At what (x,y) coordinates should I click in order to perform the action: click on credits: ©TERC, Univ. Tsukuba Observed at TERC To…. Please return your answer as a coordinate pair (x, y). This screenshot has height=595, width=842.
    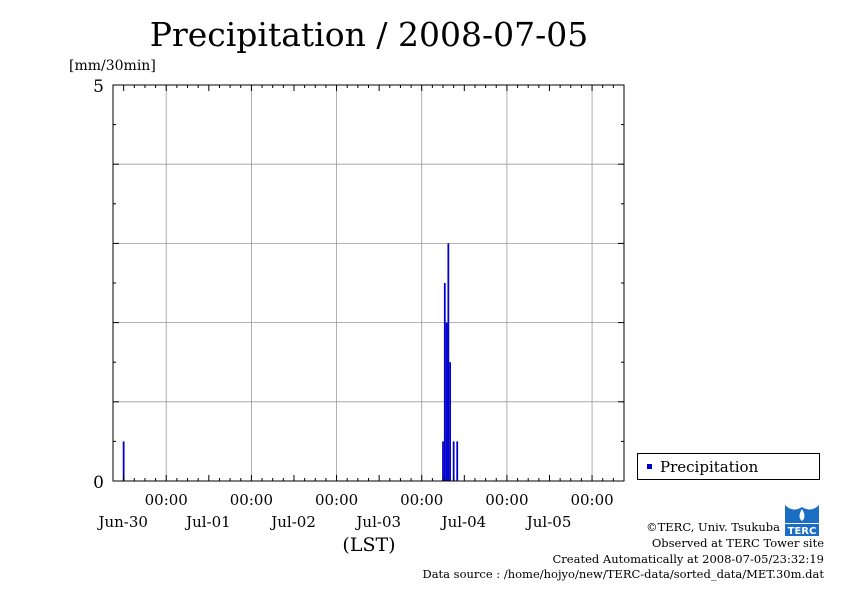
    Looking at the image, I should click on (623, 551).